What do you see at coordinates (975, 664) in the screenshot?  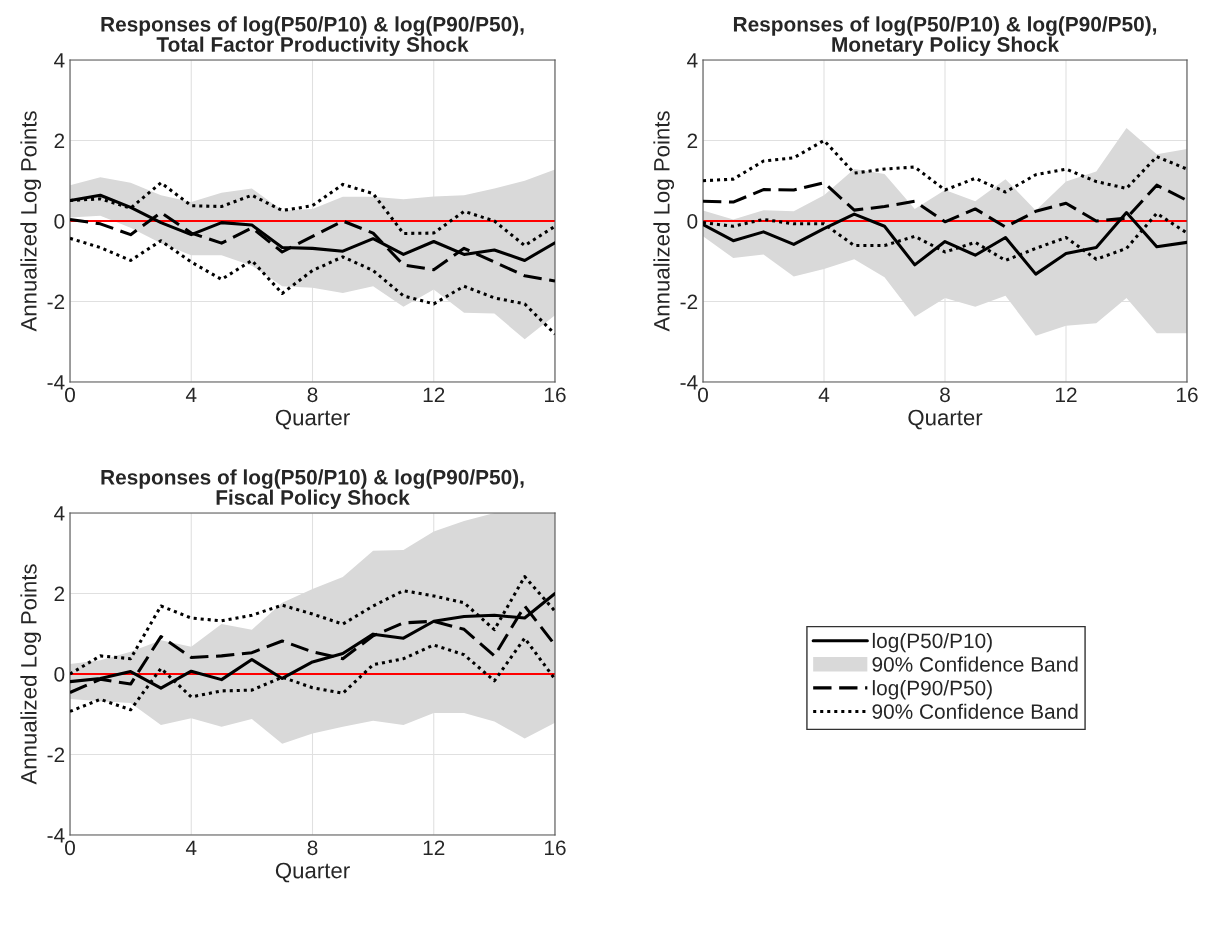 I see `text: 90% Confidence Band` at bounding box center [975, 664].